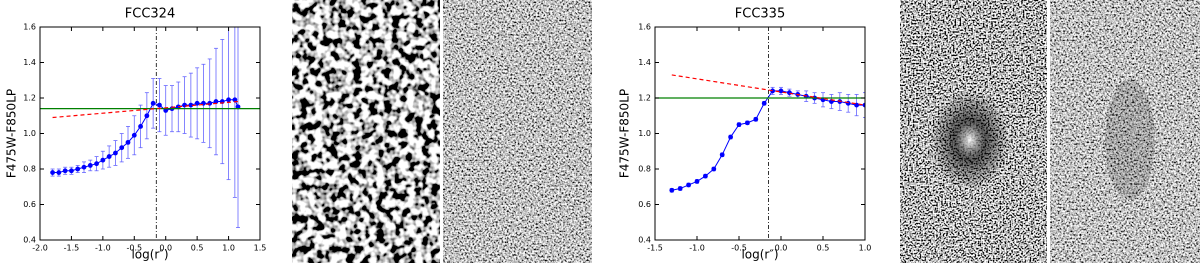  Describe the element at coordinates (150, 14) in the screenshot. I see `chart-title: FCC324` at that location.